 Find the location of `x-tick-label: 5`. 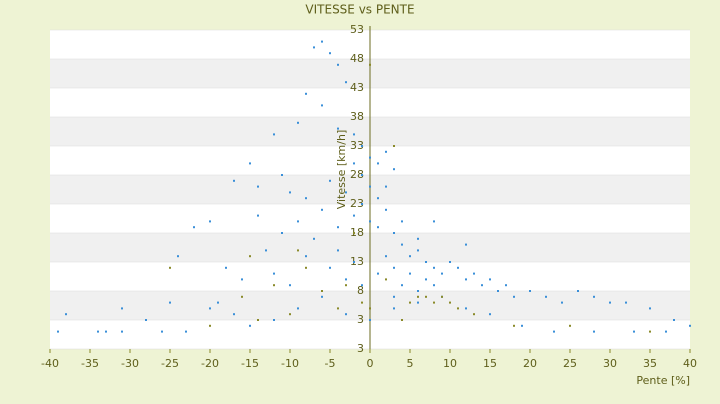

x-tick-label: 5 is located at coordinates (410, 363).